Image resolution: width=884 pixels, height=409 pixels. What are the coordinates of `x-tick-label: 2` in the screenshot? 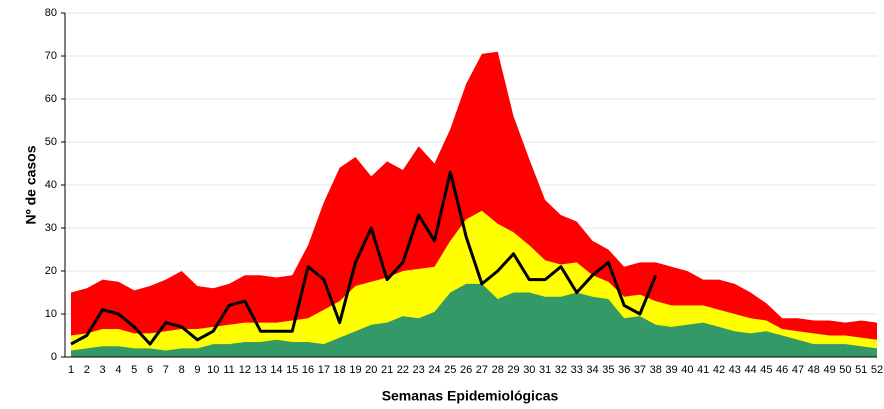 It's located at (87, 370).